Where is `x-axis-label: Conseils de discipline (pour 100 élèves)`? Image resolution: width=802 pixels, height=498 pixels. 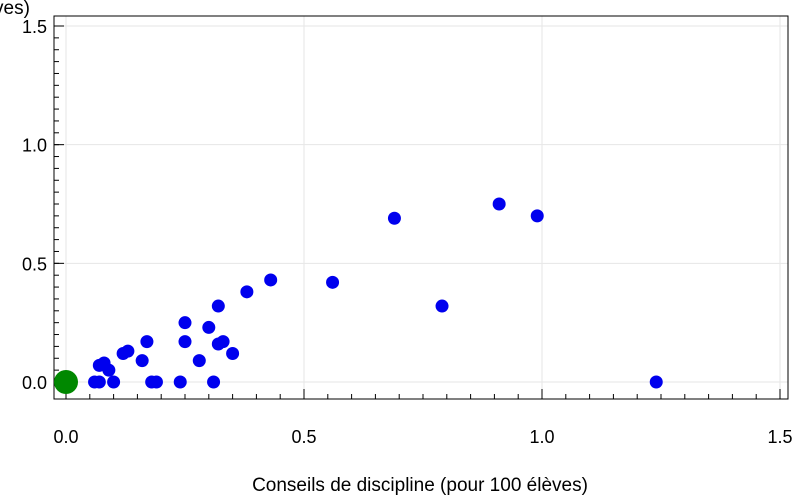
x-axis-label: Conseils de discipline (pour 100 élèves) is located at coordinates (420, 485).